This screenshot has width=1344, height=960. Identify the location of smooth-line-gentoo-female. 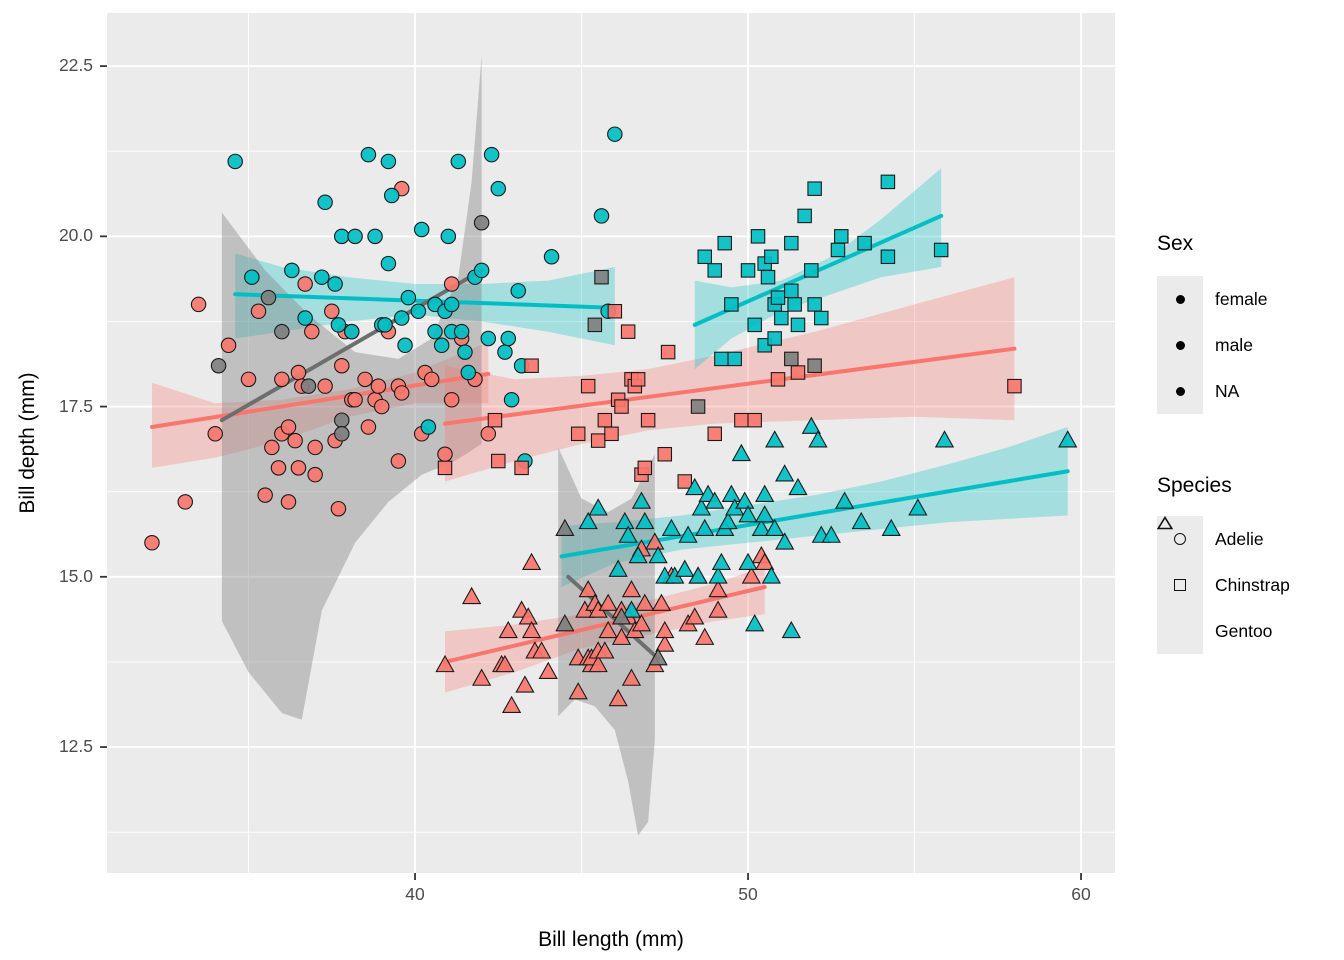
(604, 624).